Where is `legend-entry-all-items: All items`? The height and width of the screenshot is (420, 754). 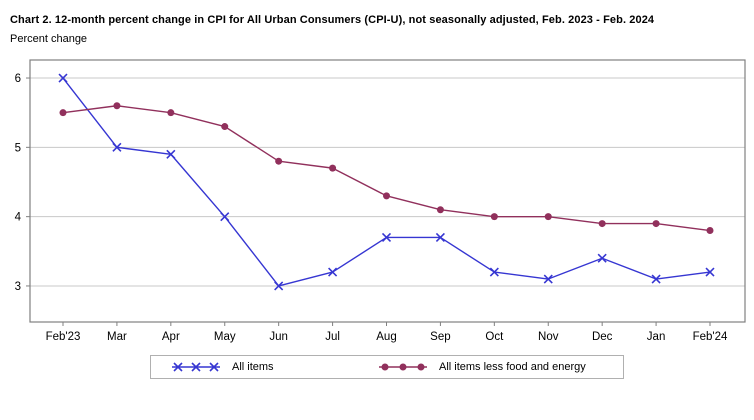
legend-entry-all-items: All items is located at coordinates (223, 367).